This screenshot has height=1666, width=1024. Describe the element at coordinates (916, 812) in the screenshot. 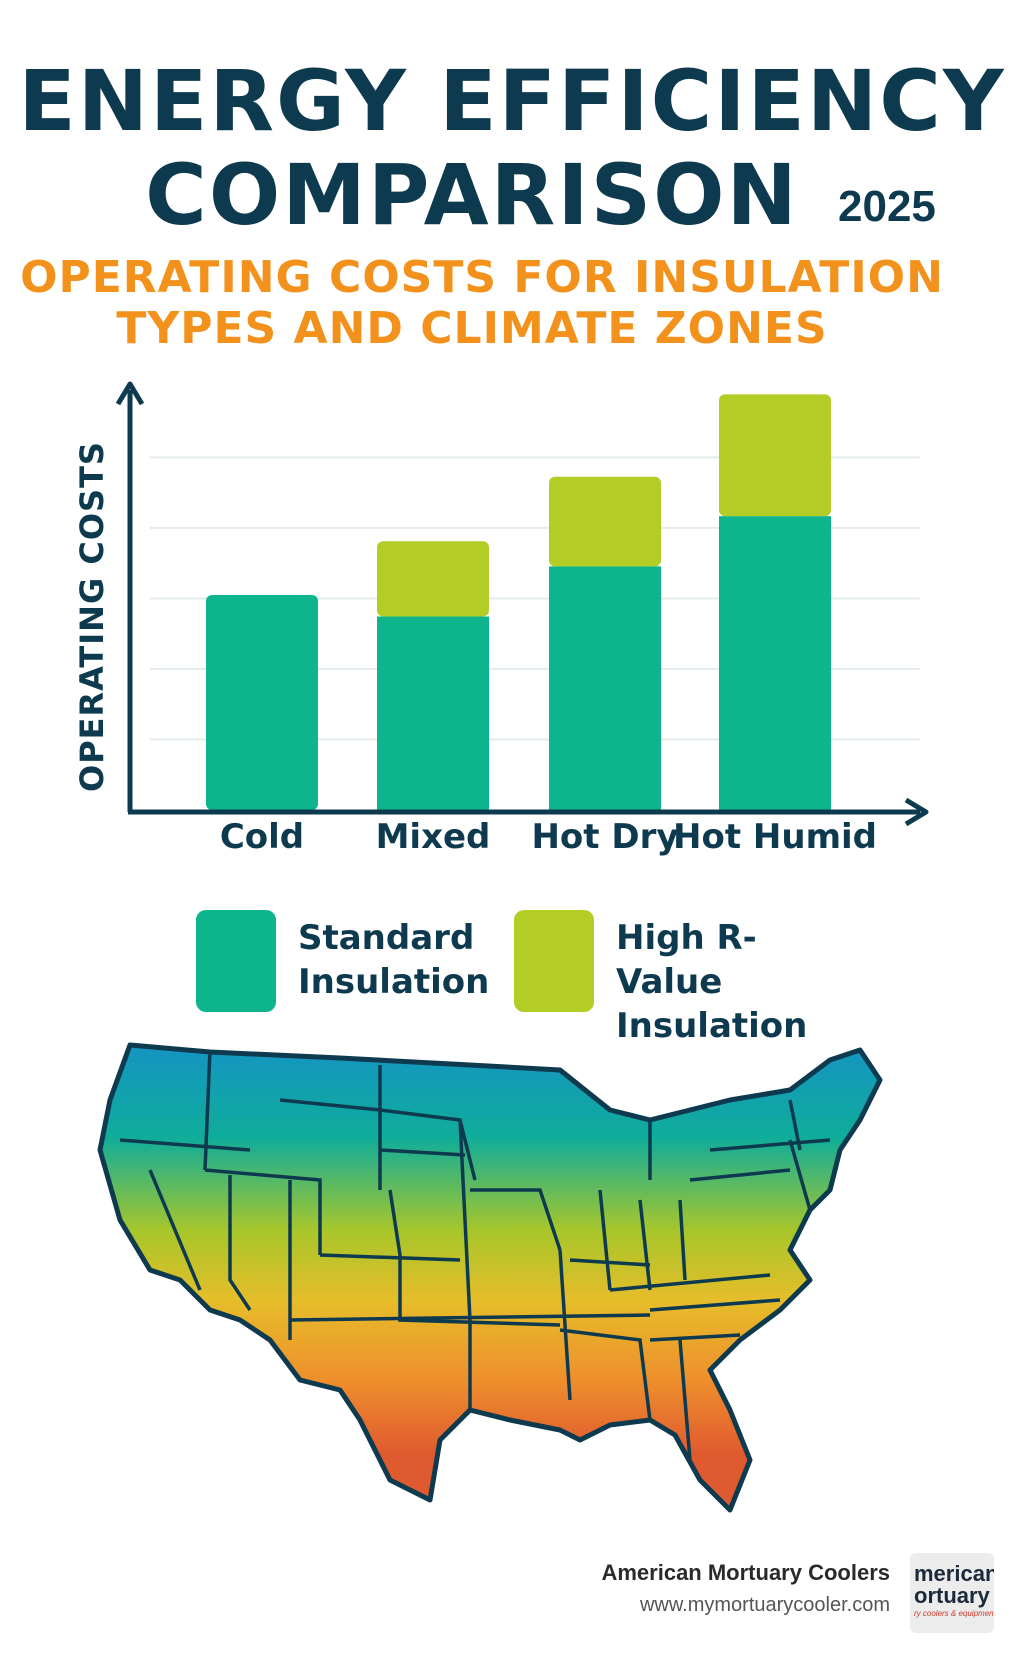

I see `x-axis-arrow` at that location.